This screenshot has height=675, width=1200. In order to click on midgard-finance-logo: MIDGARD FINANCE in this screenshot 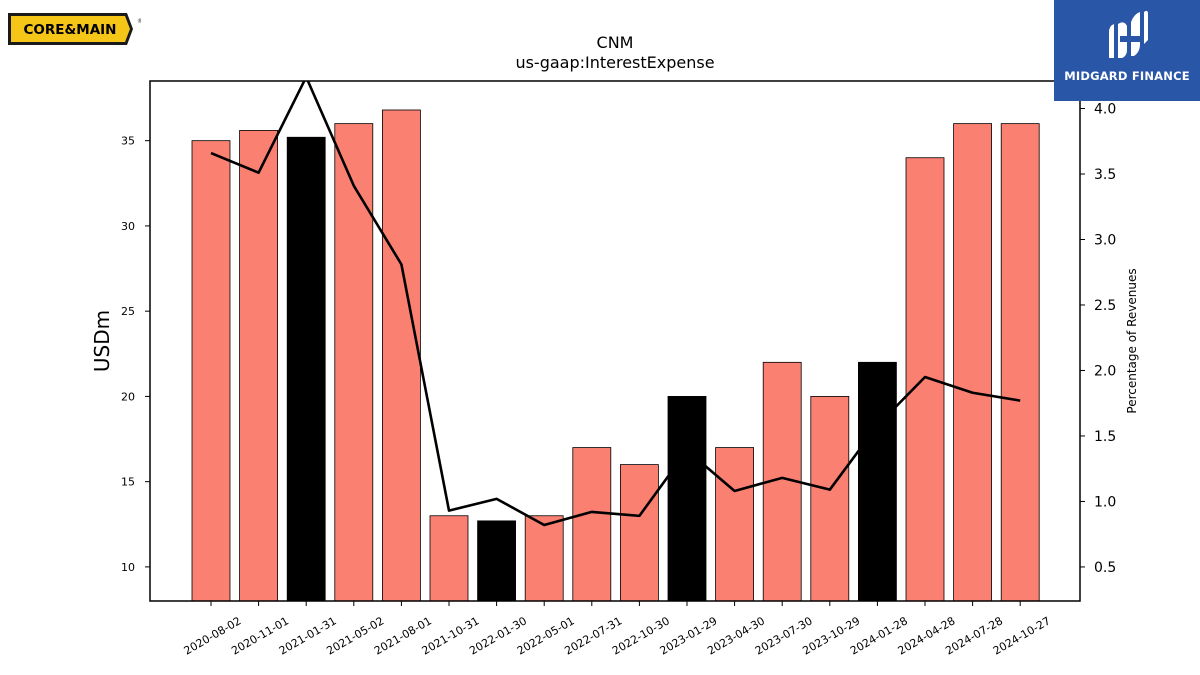, I will do `click(1127, 50)`.